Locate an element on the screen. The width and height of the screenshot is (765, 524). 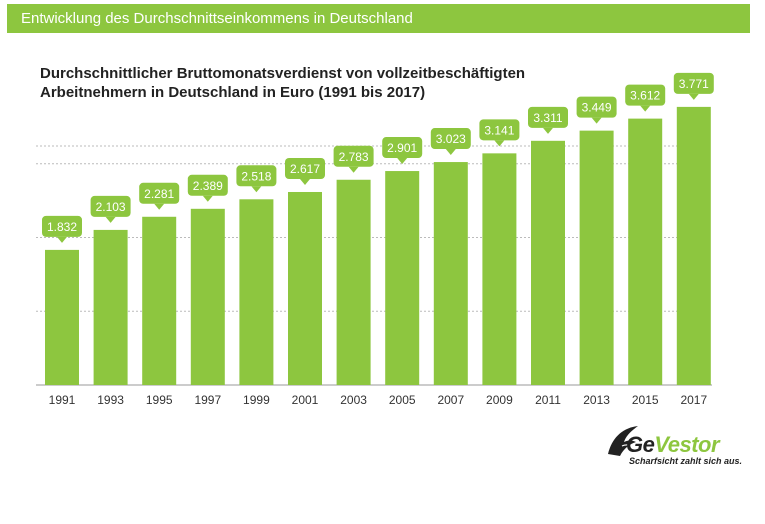
x-tick-label: 1997 is located at coordinates (207, 400).